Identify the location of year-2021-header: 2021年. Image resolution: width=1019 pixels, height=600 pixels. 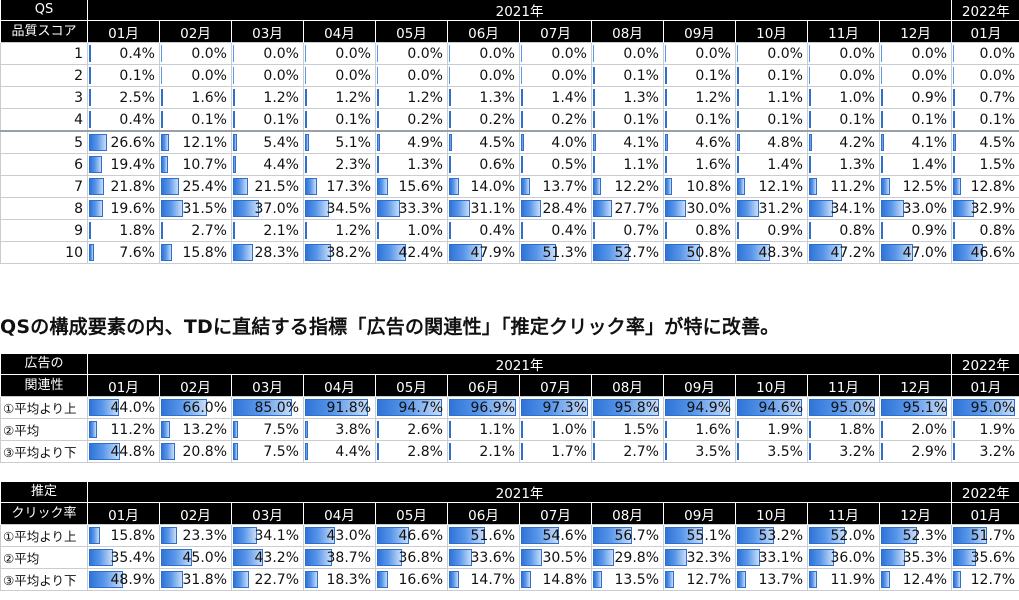
(519, 364).